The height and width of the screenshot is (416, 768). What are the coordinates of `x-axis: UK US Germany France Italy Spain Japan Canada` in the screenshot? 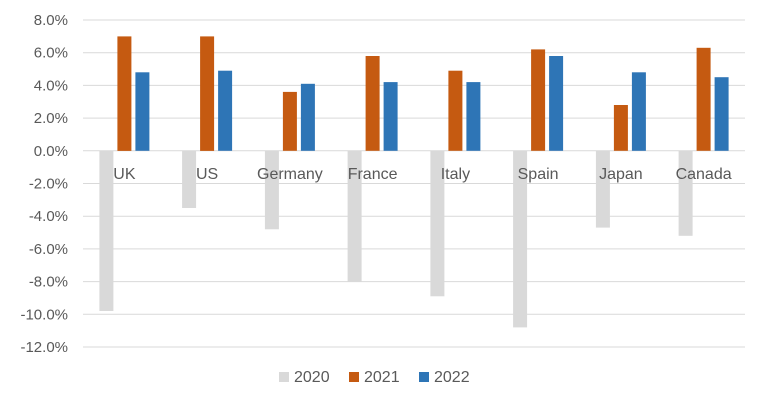 It's located at (422, 174).